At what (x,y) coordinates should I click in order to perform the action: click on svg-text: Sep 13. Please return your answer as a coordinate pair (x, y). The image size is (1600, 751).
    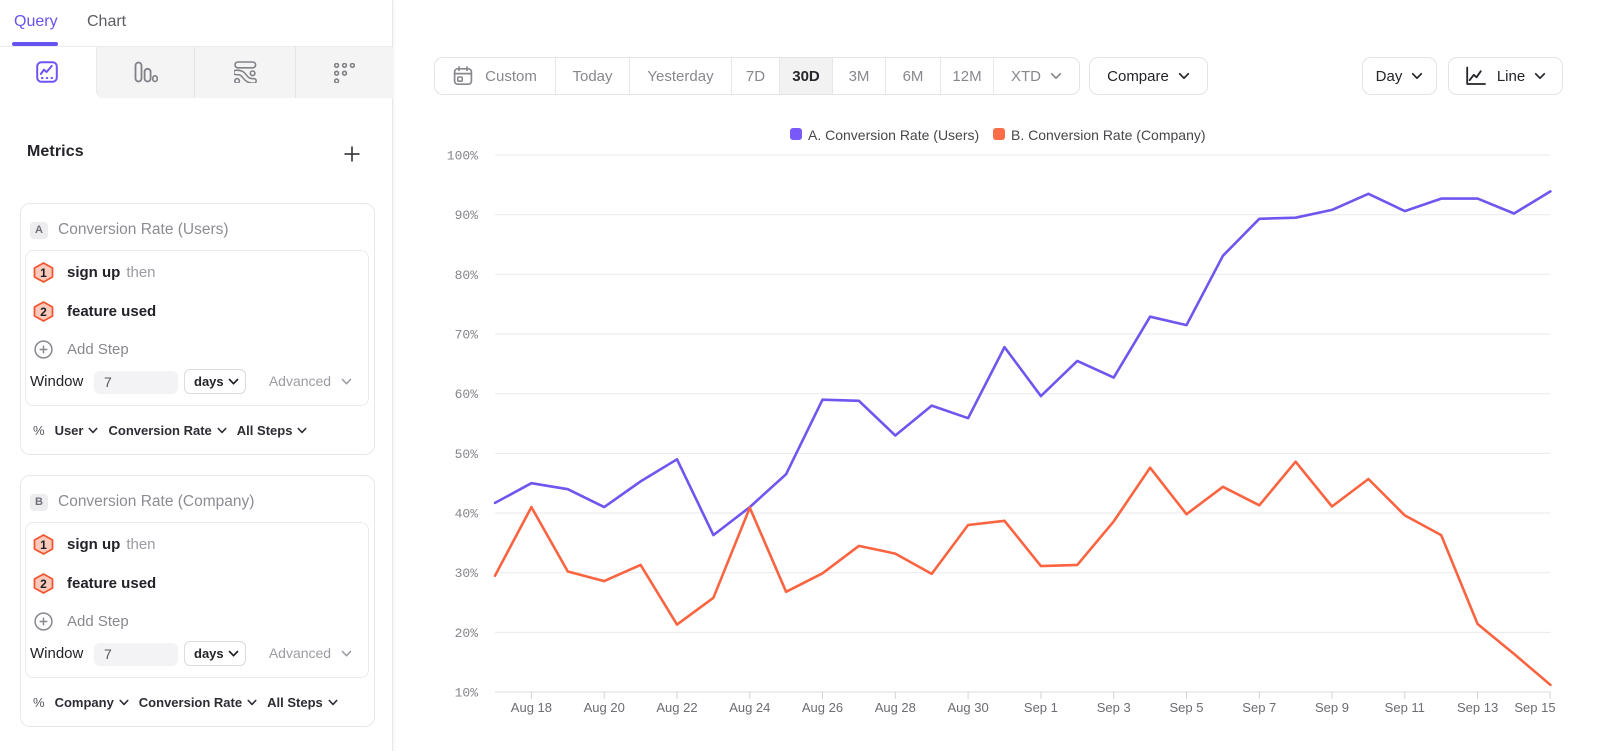
    Looking at the image, I should click on (1477, 707).